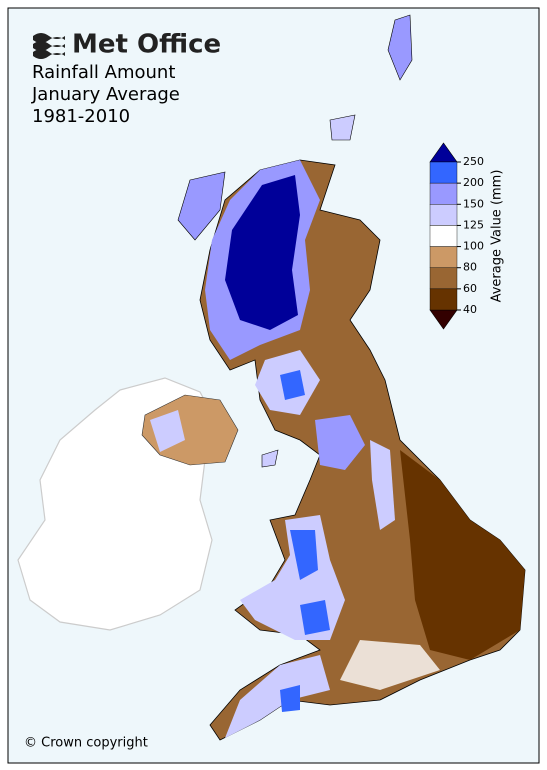 This screenshot has width=547, height=770. I want to click on logo-text: Met Office, so click(146, 45).